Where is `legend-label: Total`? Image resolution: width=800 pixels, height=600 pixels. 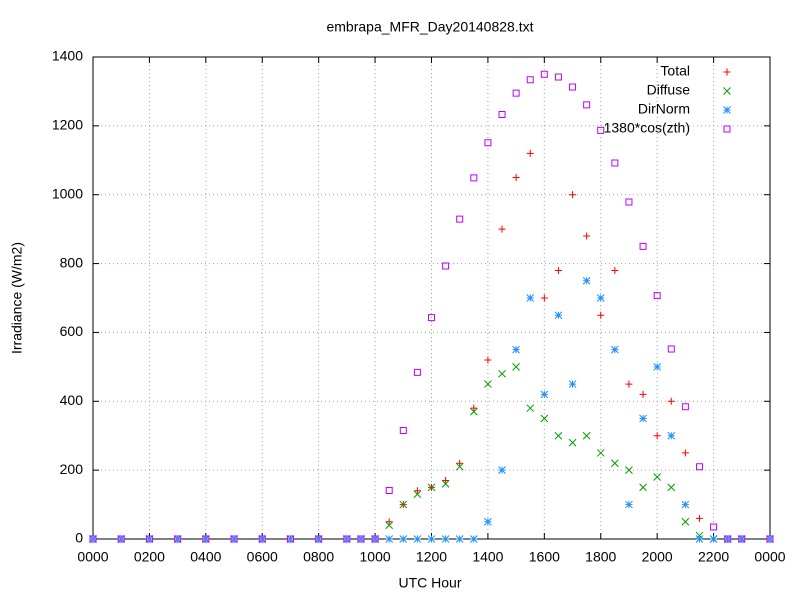
legend-label: Total is located at coordinates (675, 71).